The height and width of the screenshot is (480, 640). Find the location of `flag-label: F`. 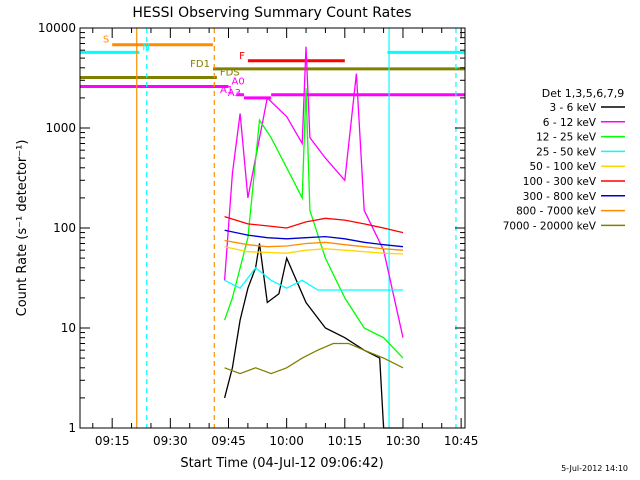

flag-label: F is located at coordinates (242, 56).